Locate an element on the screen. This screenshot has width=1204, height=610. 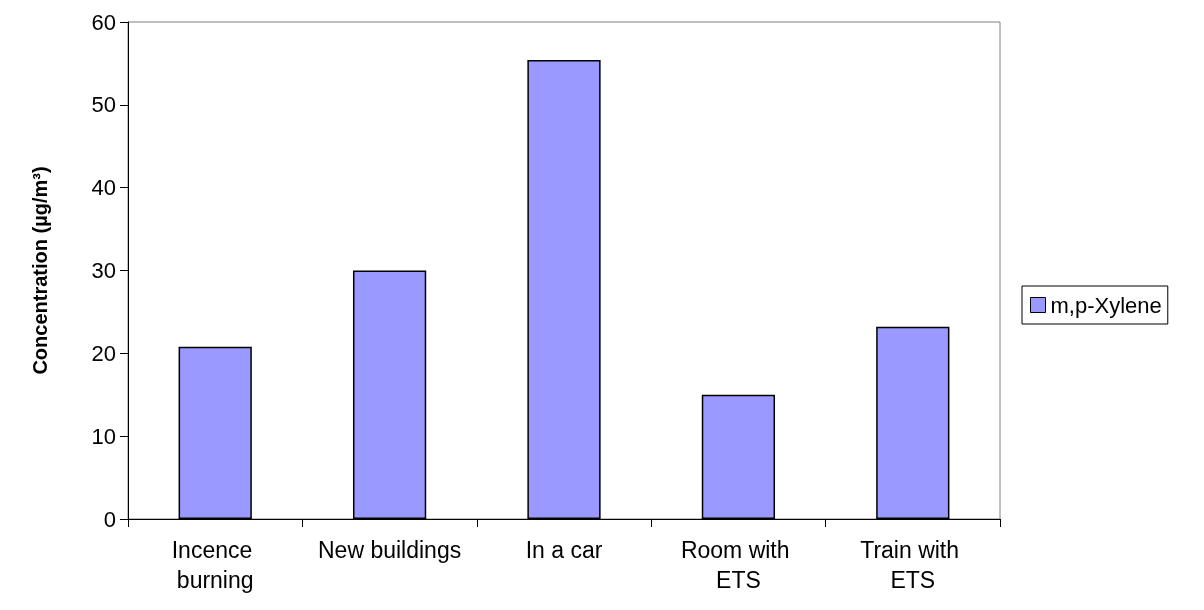
y-tick-label: 30 is located at coordinates (103, 270).